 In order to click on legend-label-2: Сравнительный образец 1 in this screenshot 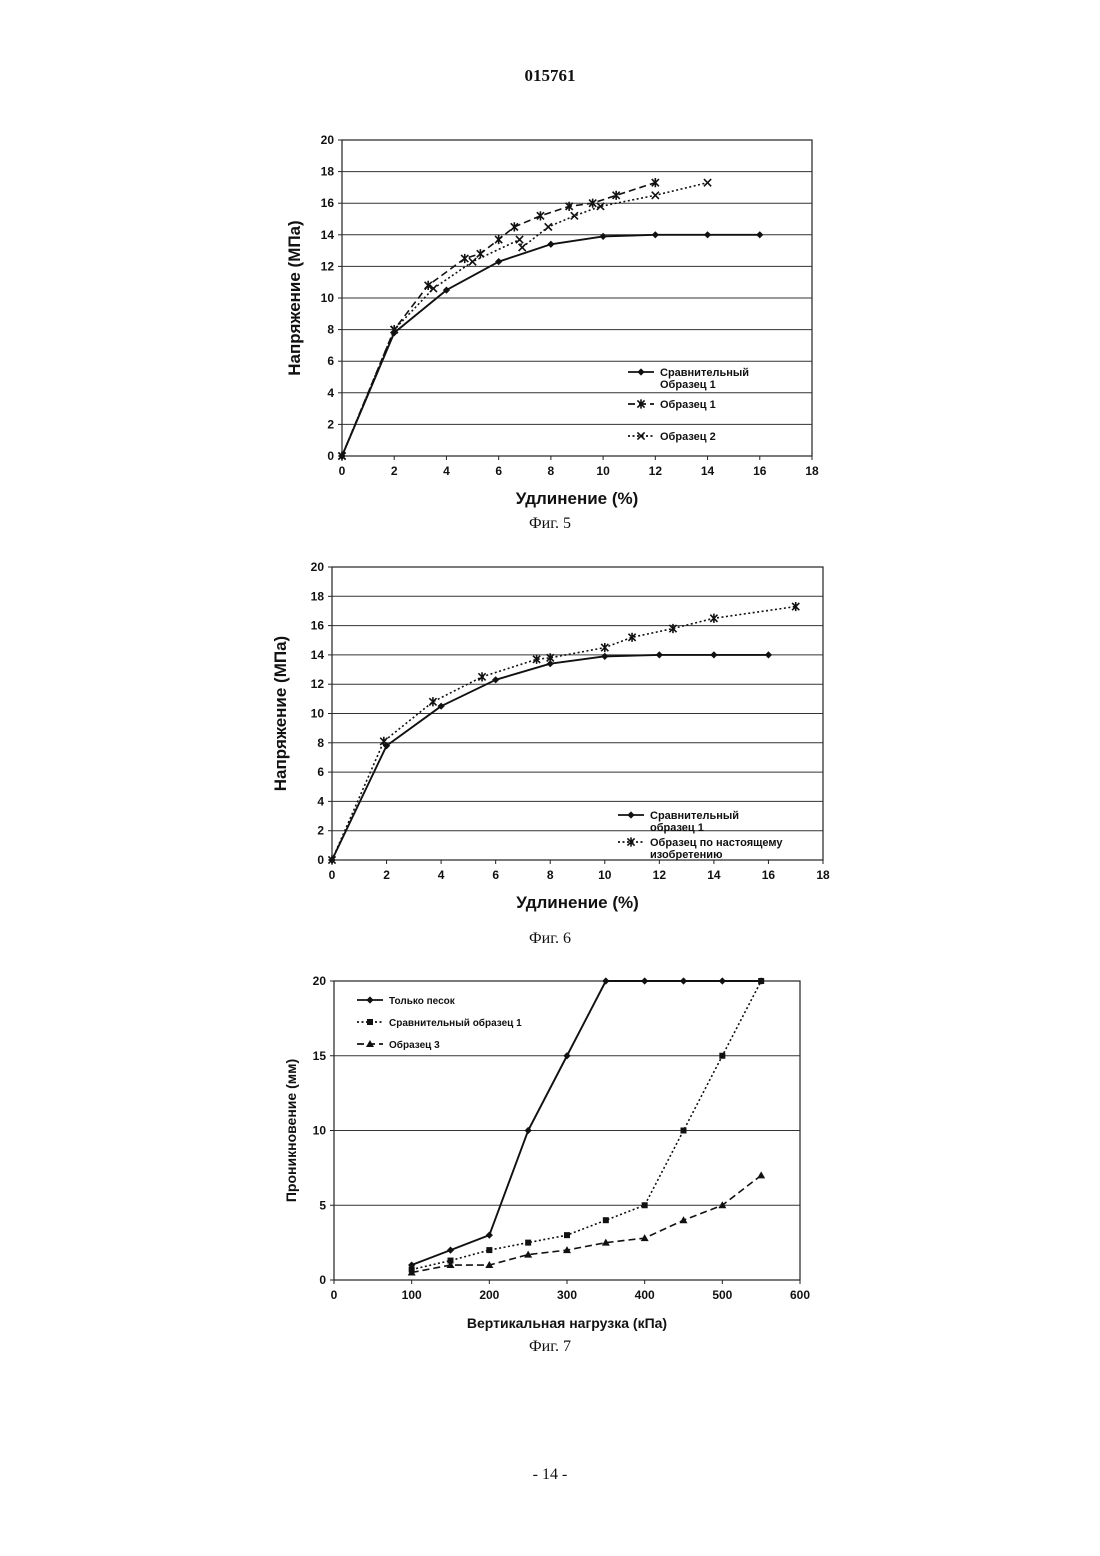, I will do `click(455, 1023)`.